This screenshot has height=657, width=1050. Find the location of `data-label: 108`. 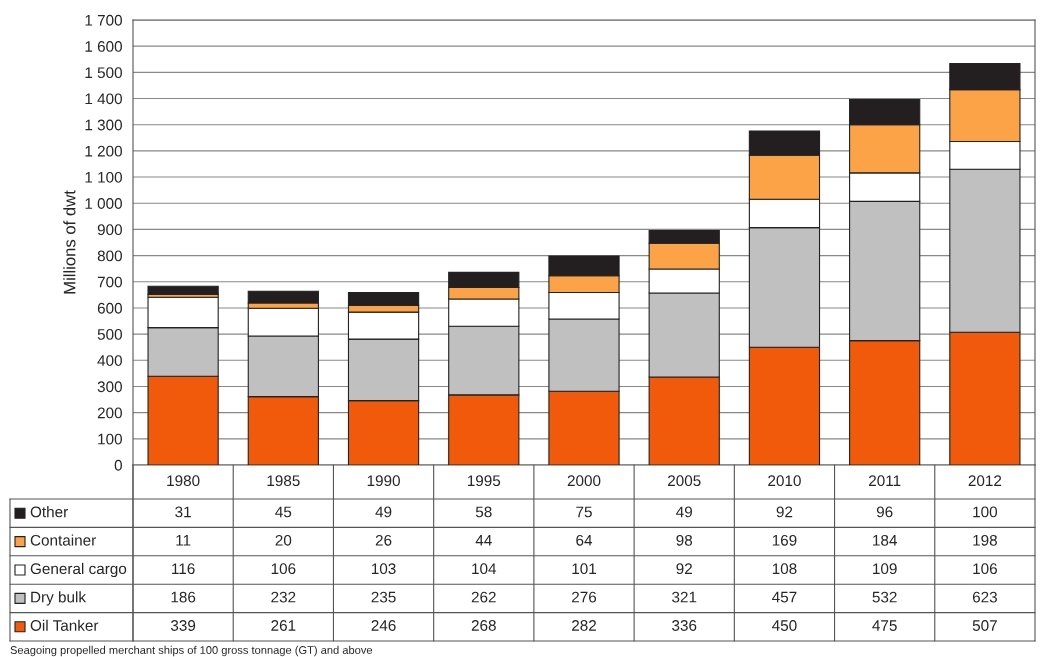

data-label: 108 is located at coordinates (784, 569).